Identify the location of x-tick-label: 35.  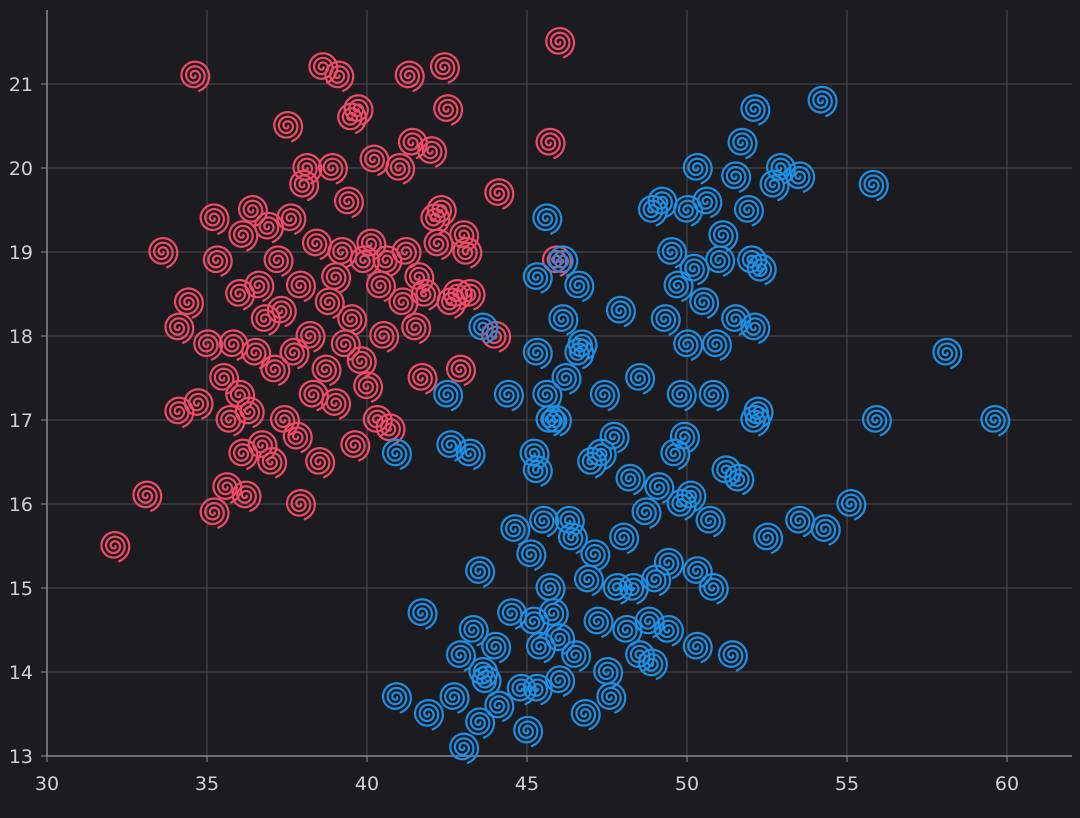
(207, 784).